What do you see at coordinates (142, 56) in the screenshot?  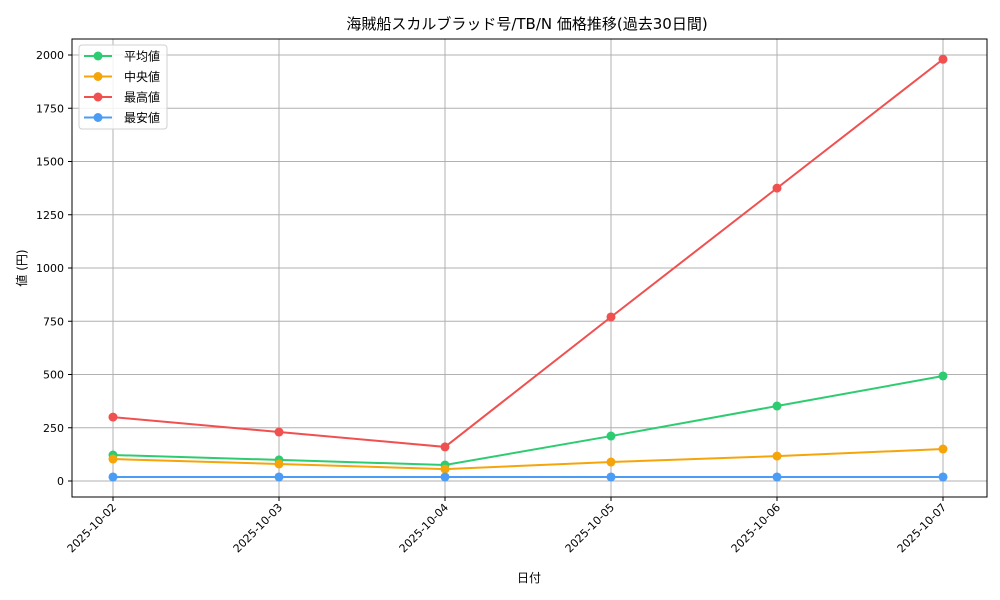 I see `legend-label: 平均値` at bounding box center [142, 56].